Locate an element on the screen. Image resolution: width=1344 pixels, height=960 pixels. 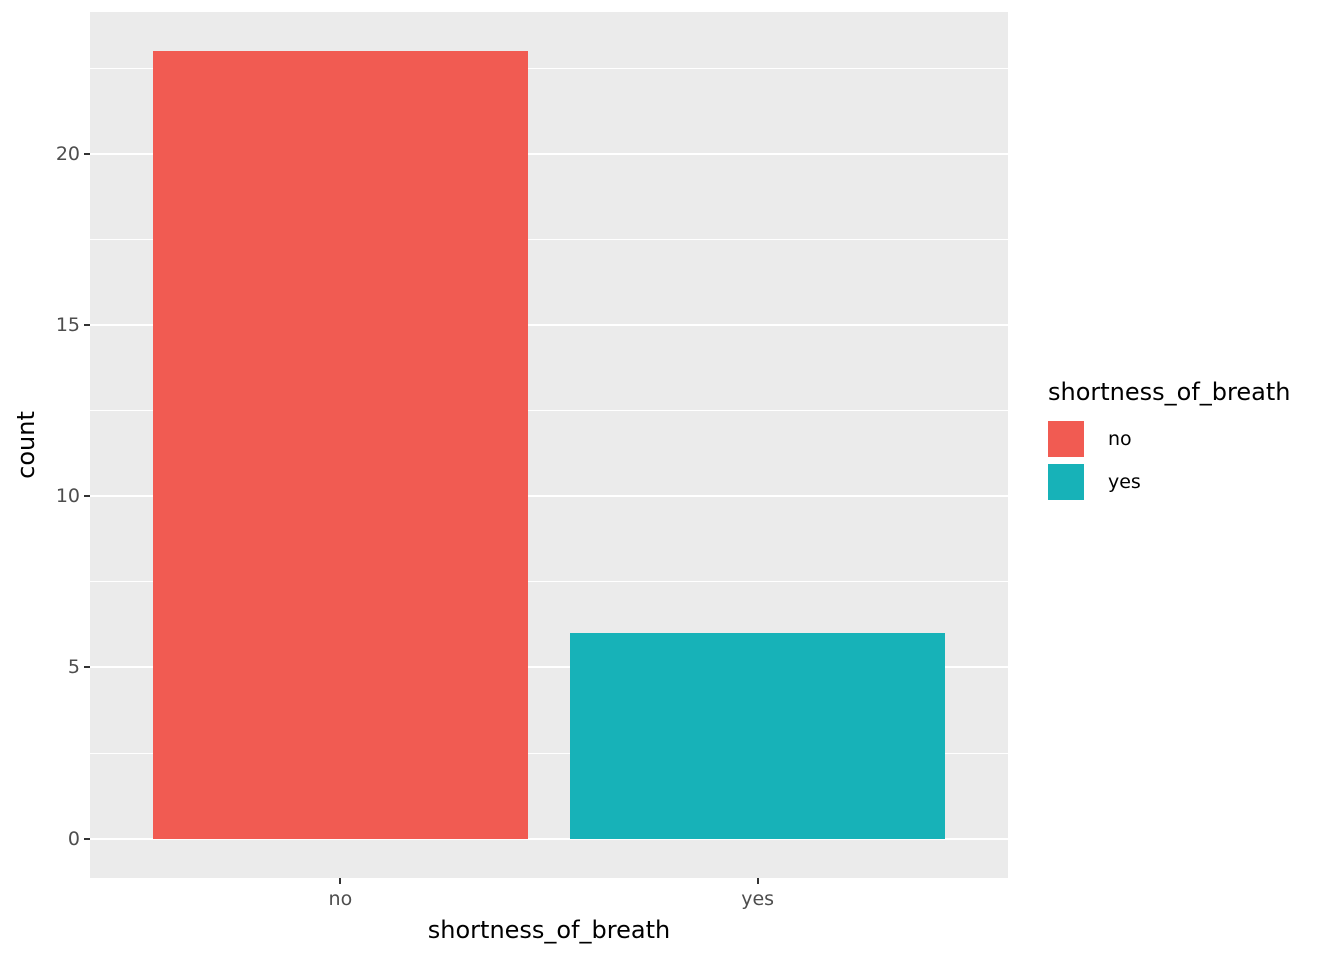
y-axis-title: count is located at coordinates (26, 445).